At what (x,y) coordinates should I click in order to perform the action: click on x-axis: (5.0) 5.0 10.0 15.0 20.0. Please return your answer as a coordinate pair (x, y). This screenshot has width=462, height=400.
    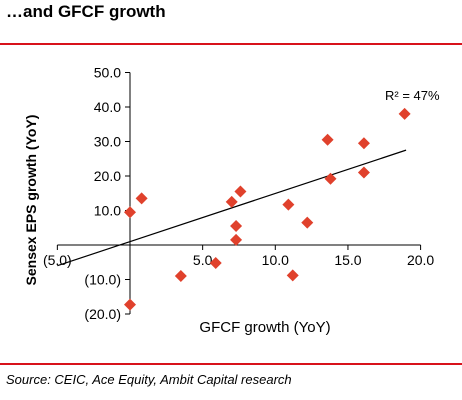
    Looking at the image, I should click on (238, 256).